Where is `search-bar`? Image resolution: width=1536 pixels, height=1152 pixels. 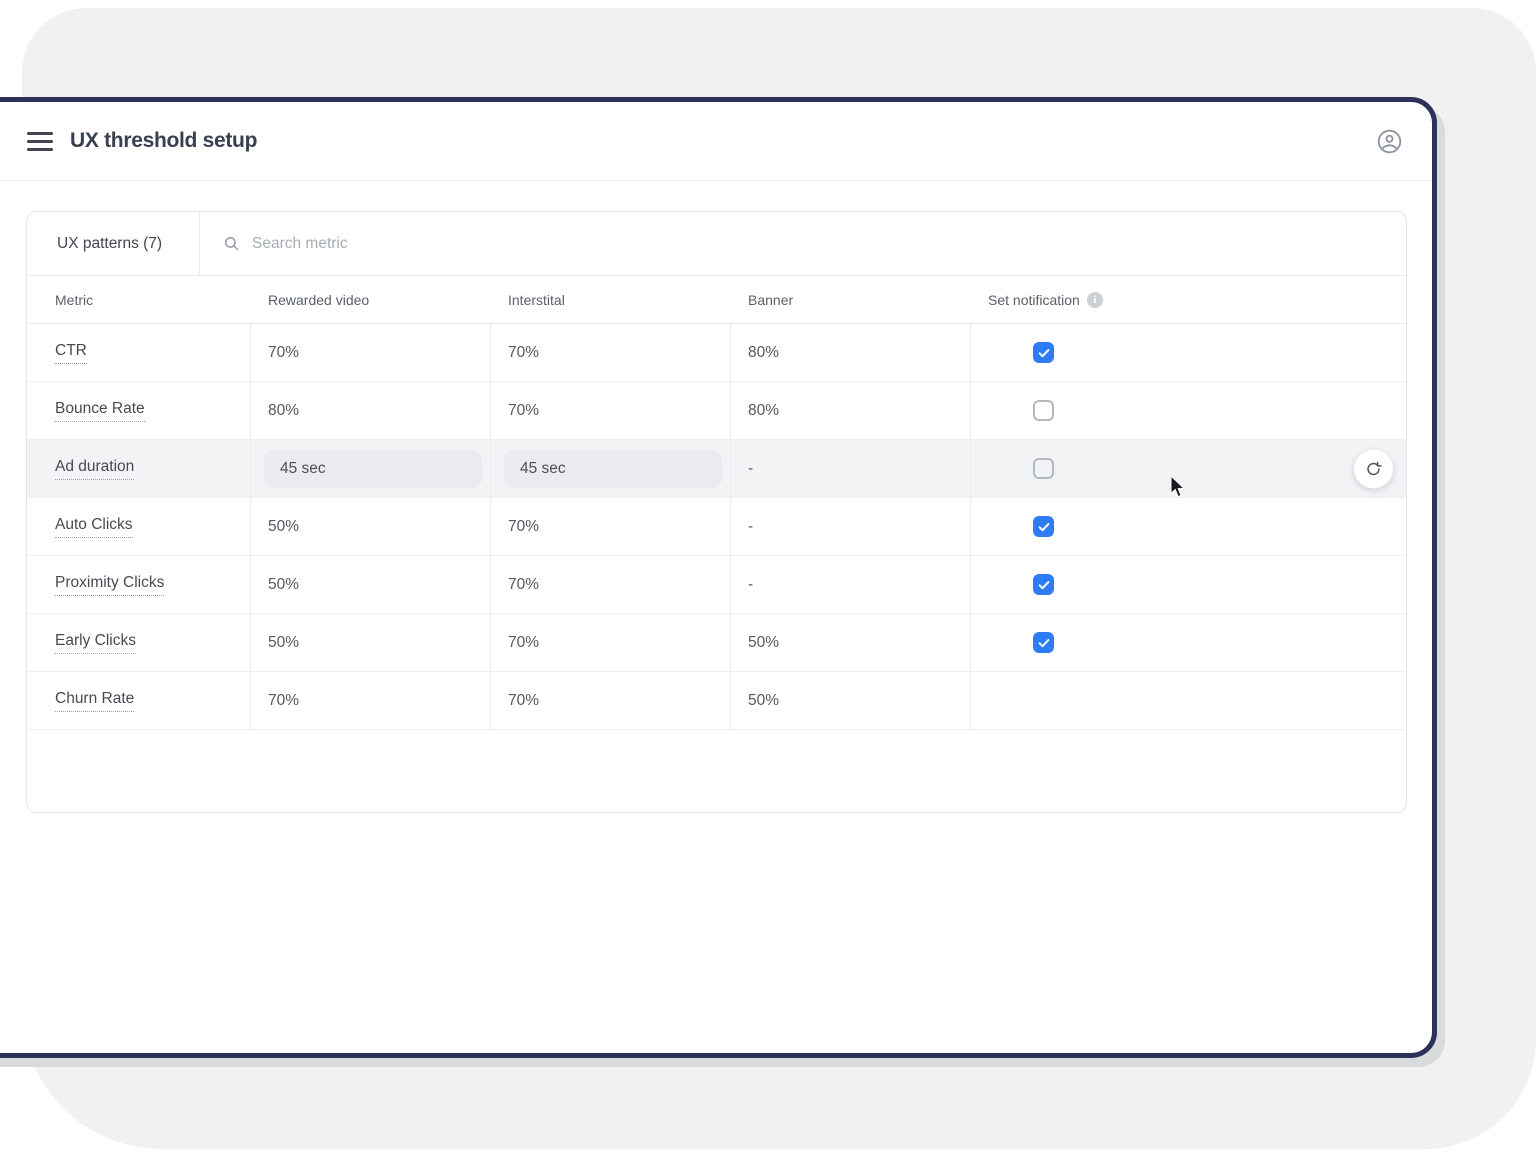 search-bar is located at coordinates (803, 243).